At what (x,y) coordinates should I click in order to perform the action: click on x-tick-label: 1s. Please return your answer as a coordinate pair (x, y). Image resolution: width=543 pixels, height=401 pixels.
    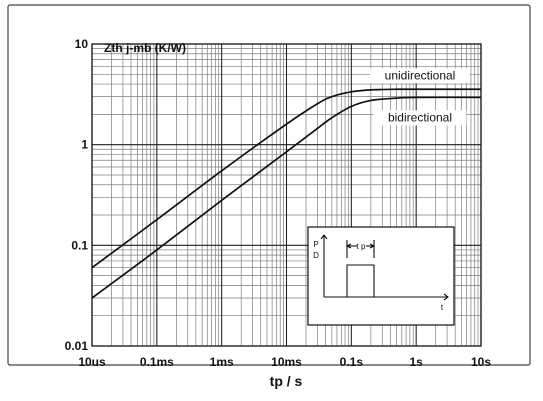
    Looking at the image, I should click on (416, 362).